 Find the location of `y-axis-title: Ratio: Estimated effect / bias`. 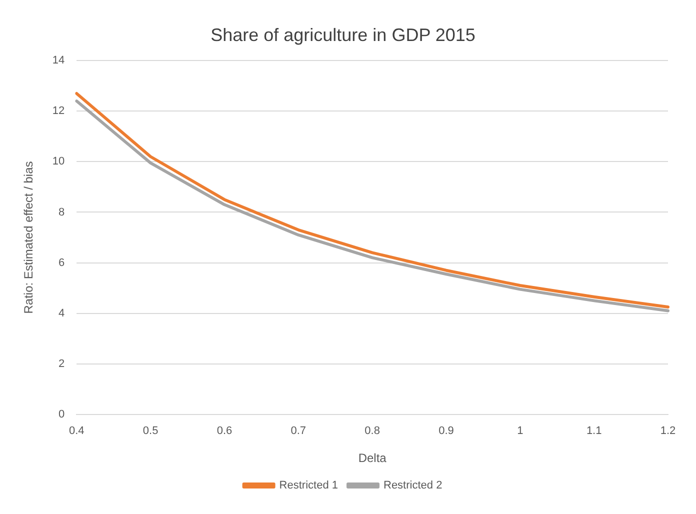

y-axis-title: Ratio: Estimated effect / bias is located at coordinates (29, 237).